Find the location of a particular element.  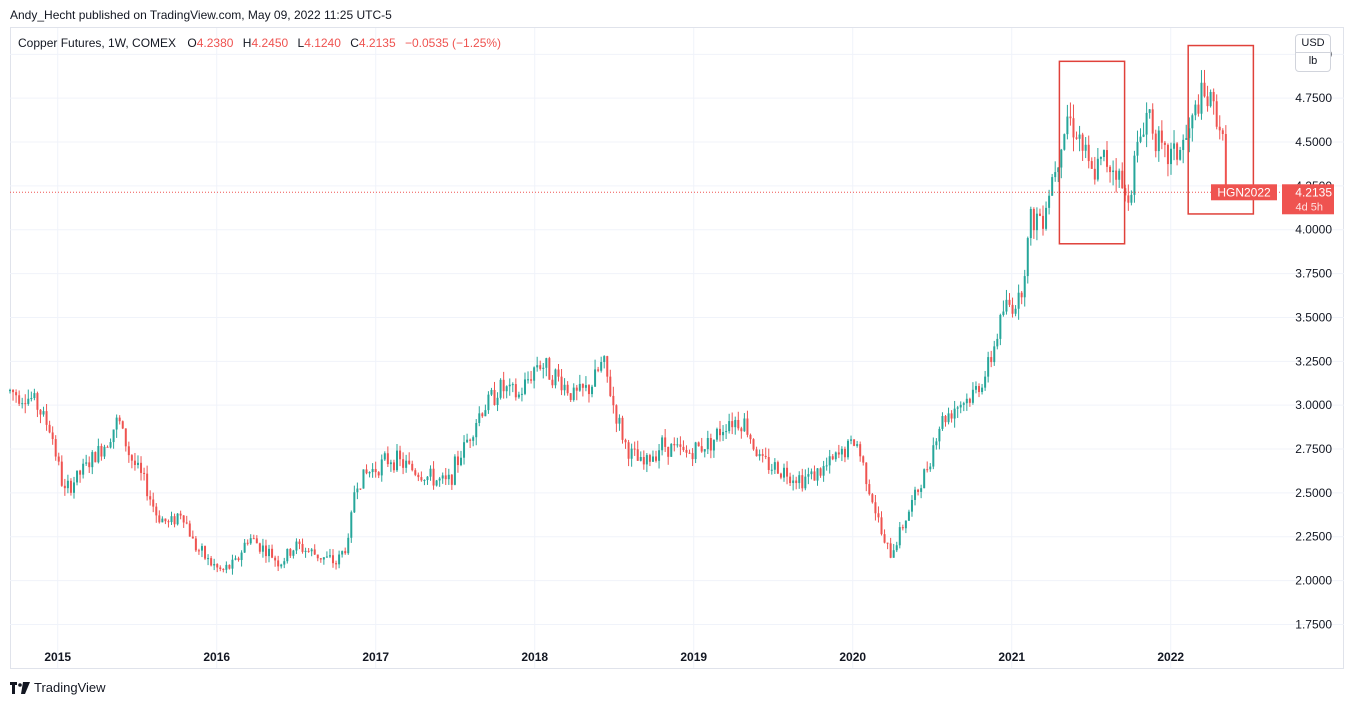

symbol-name: Copper Futures, 1W, COMEX is located at coordinates (97, 43).